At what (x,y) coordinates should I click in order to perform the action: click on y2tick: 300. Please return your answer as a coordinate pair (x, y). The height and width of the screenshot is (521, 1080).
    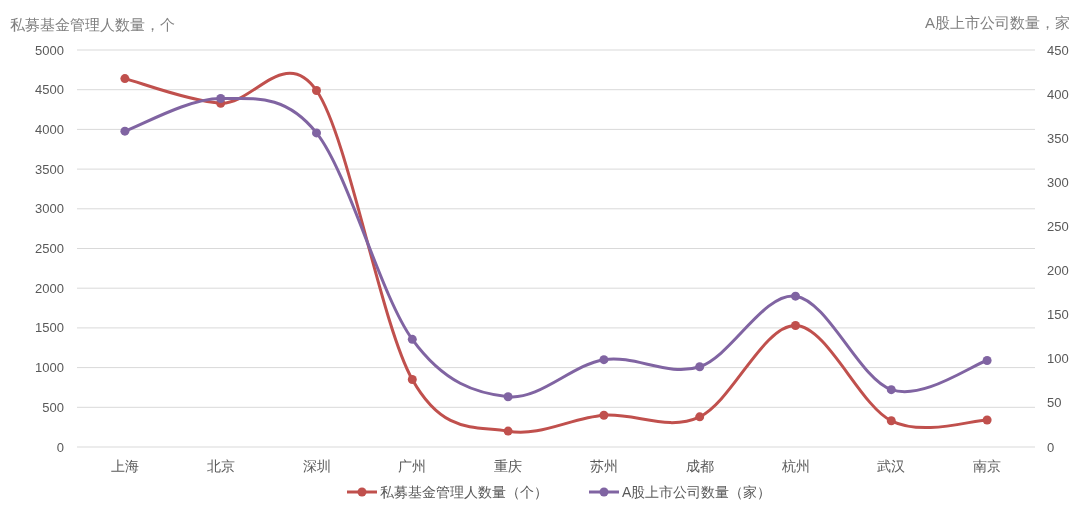
    Looking at the image, I should click on (1058, 182).